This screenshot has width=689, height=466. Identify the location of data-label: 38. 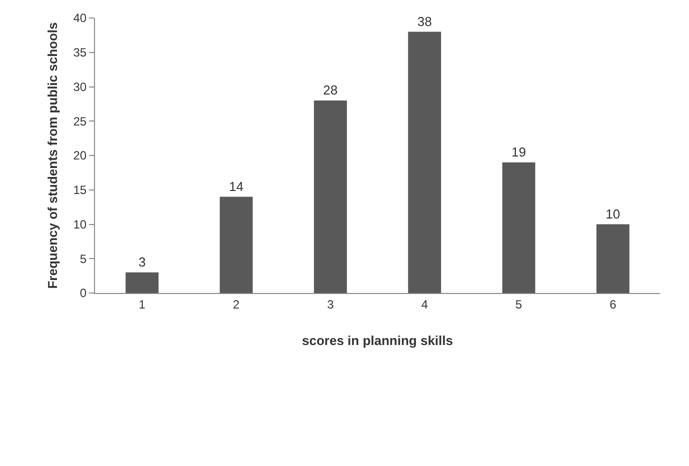
(424, 21).